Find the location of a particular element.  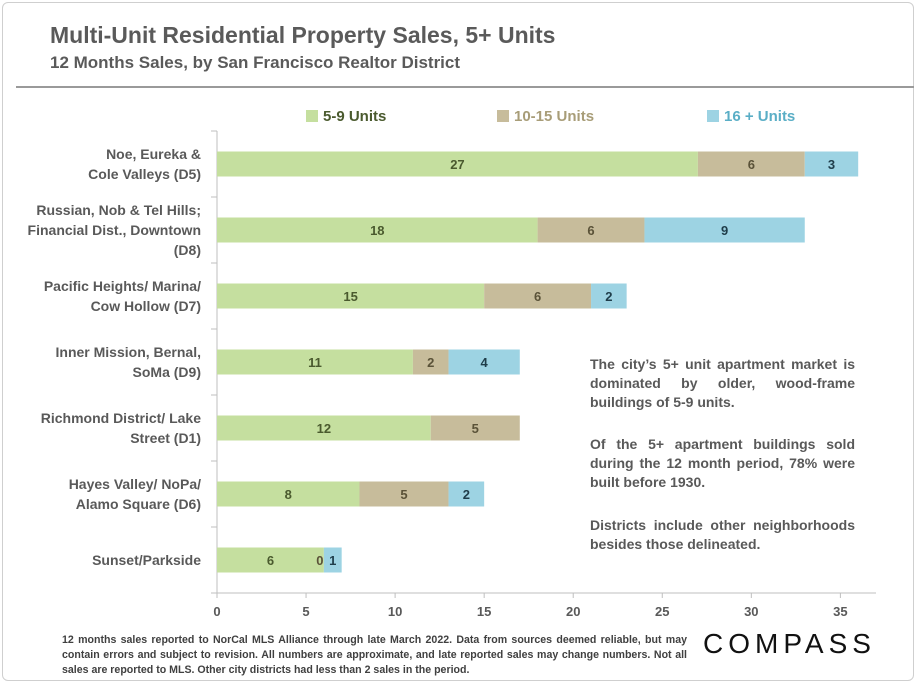

category-label-line: Alamo Square (D6) is located at coordinates (138, 504).